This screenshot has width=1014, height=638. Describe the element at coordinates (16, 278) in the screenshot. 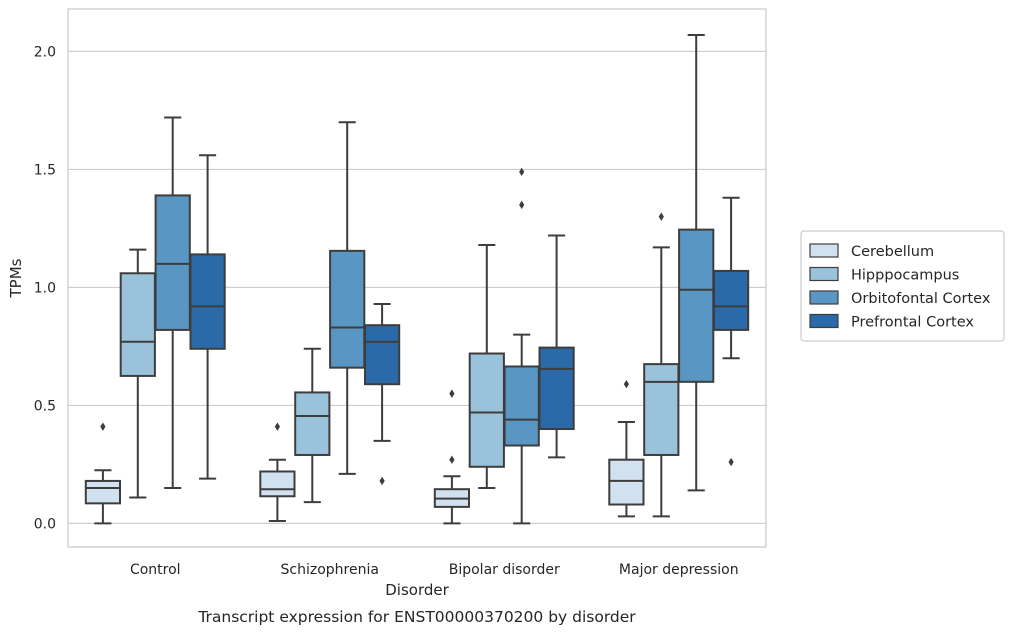

I see `y-axis-label: TPMs` at that location.